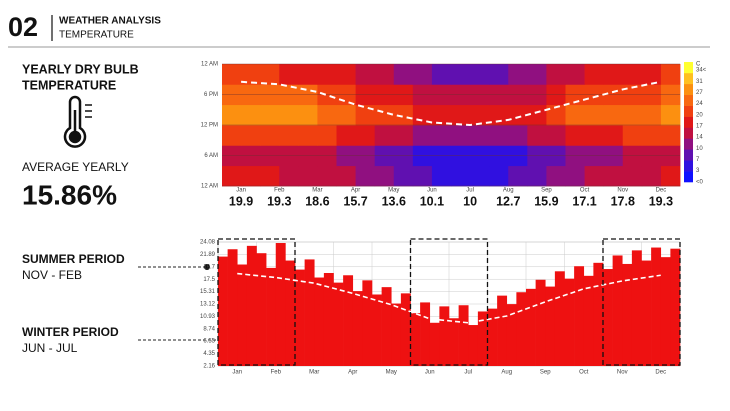  What do you see at coordinates (209, 342) in the screenshot?
I see `y-tick-label: 6.55` at bounding box center [209, 342].